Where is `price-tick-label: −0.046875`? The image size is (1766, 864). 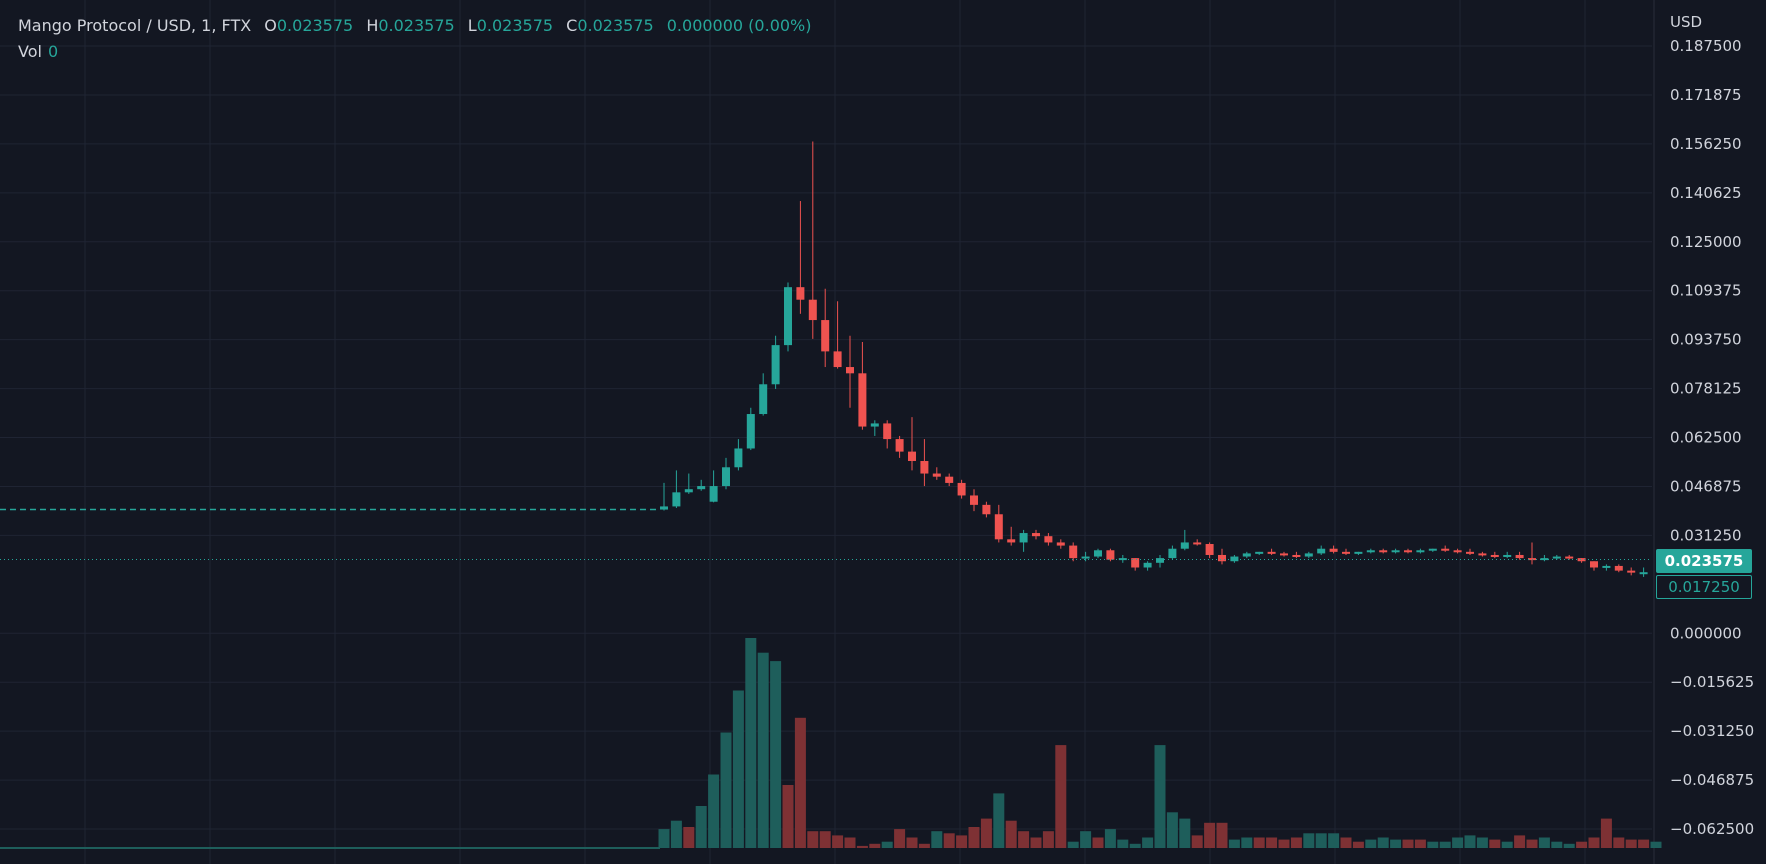 price-tick-label: −0.046875 is located at coordinates (1712, 780).